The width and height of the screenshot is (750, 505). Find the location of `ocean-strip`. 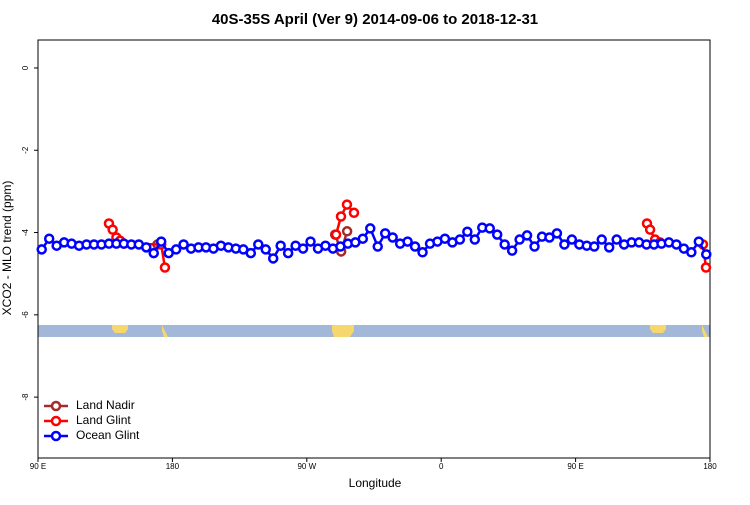

ocean-strip is located at coordinates (374, 331).